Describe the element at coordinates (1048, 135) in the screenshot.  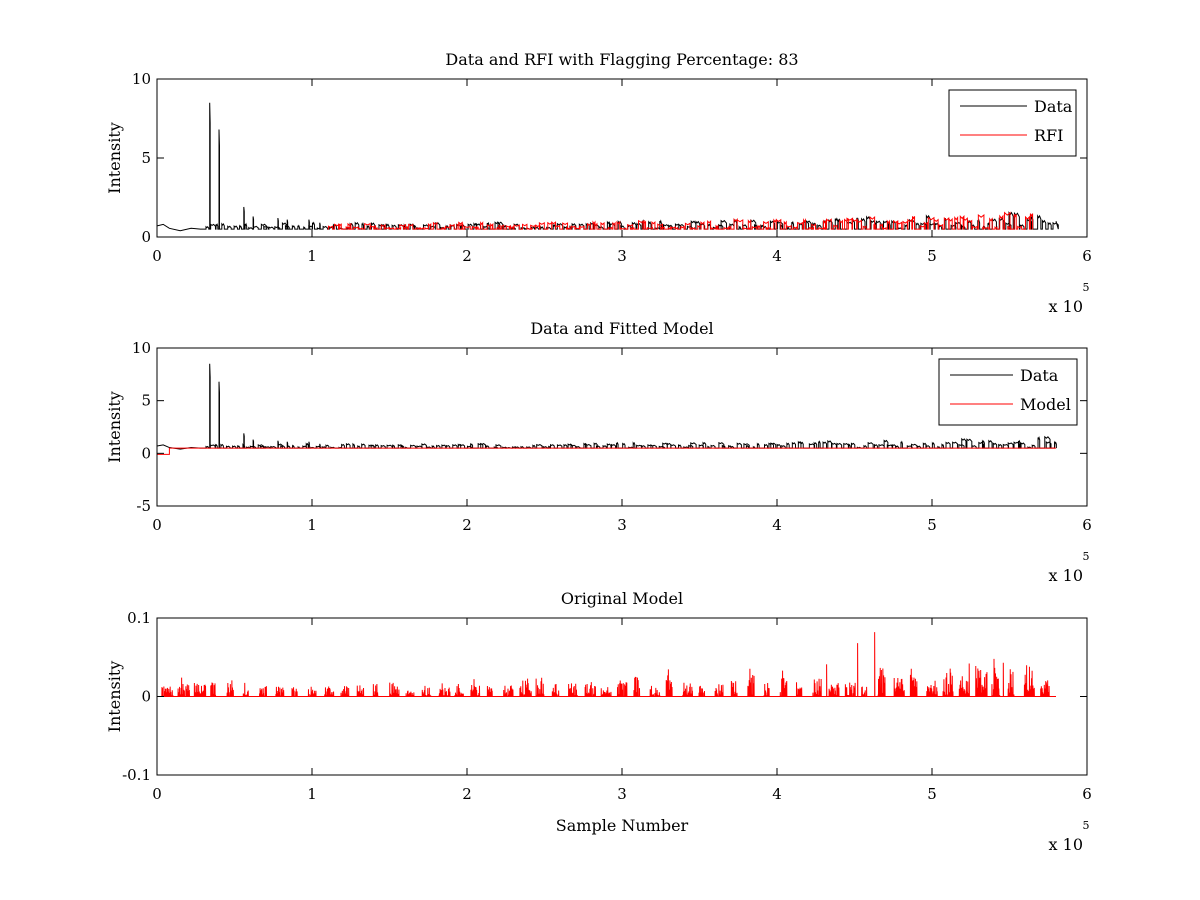
I see `legend-label-rfi: RFI` at that location.